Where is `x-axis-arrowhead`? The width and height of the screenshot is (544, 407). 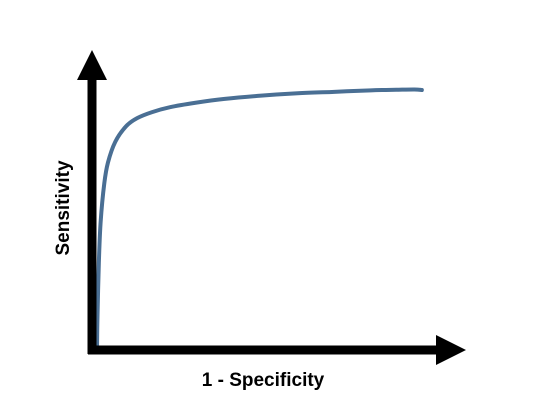
x-axis-arrowhead is located at coordinates (451, 350).